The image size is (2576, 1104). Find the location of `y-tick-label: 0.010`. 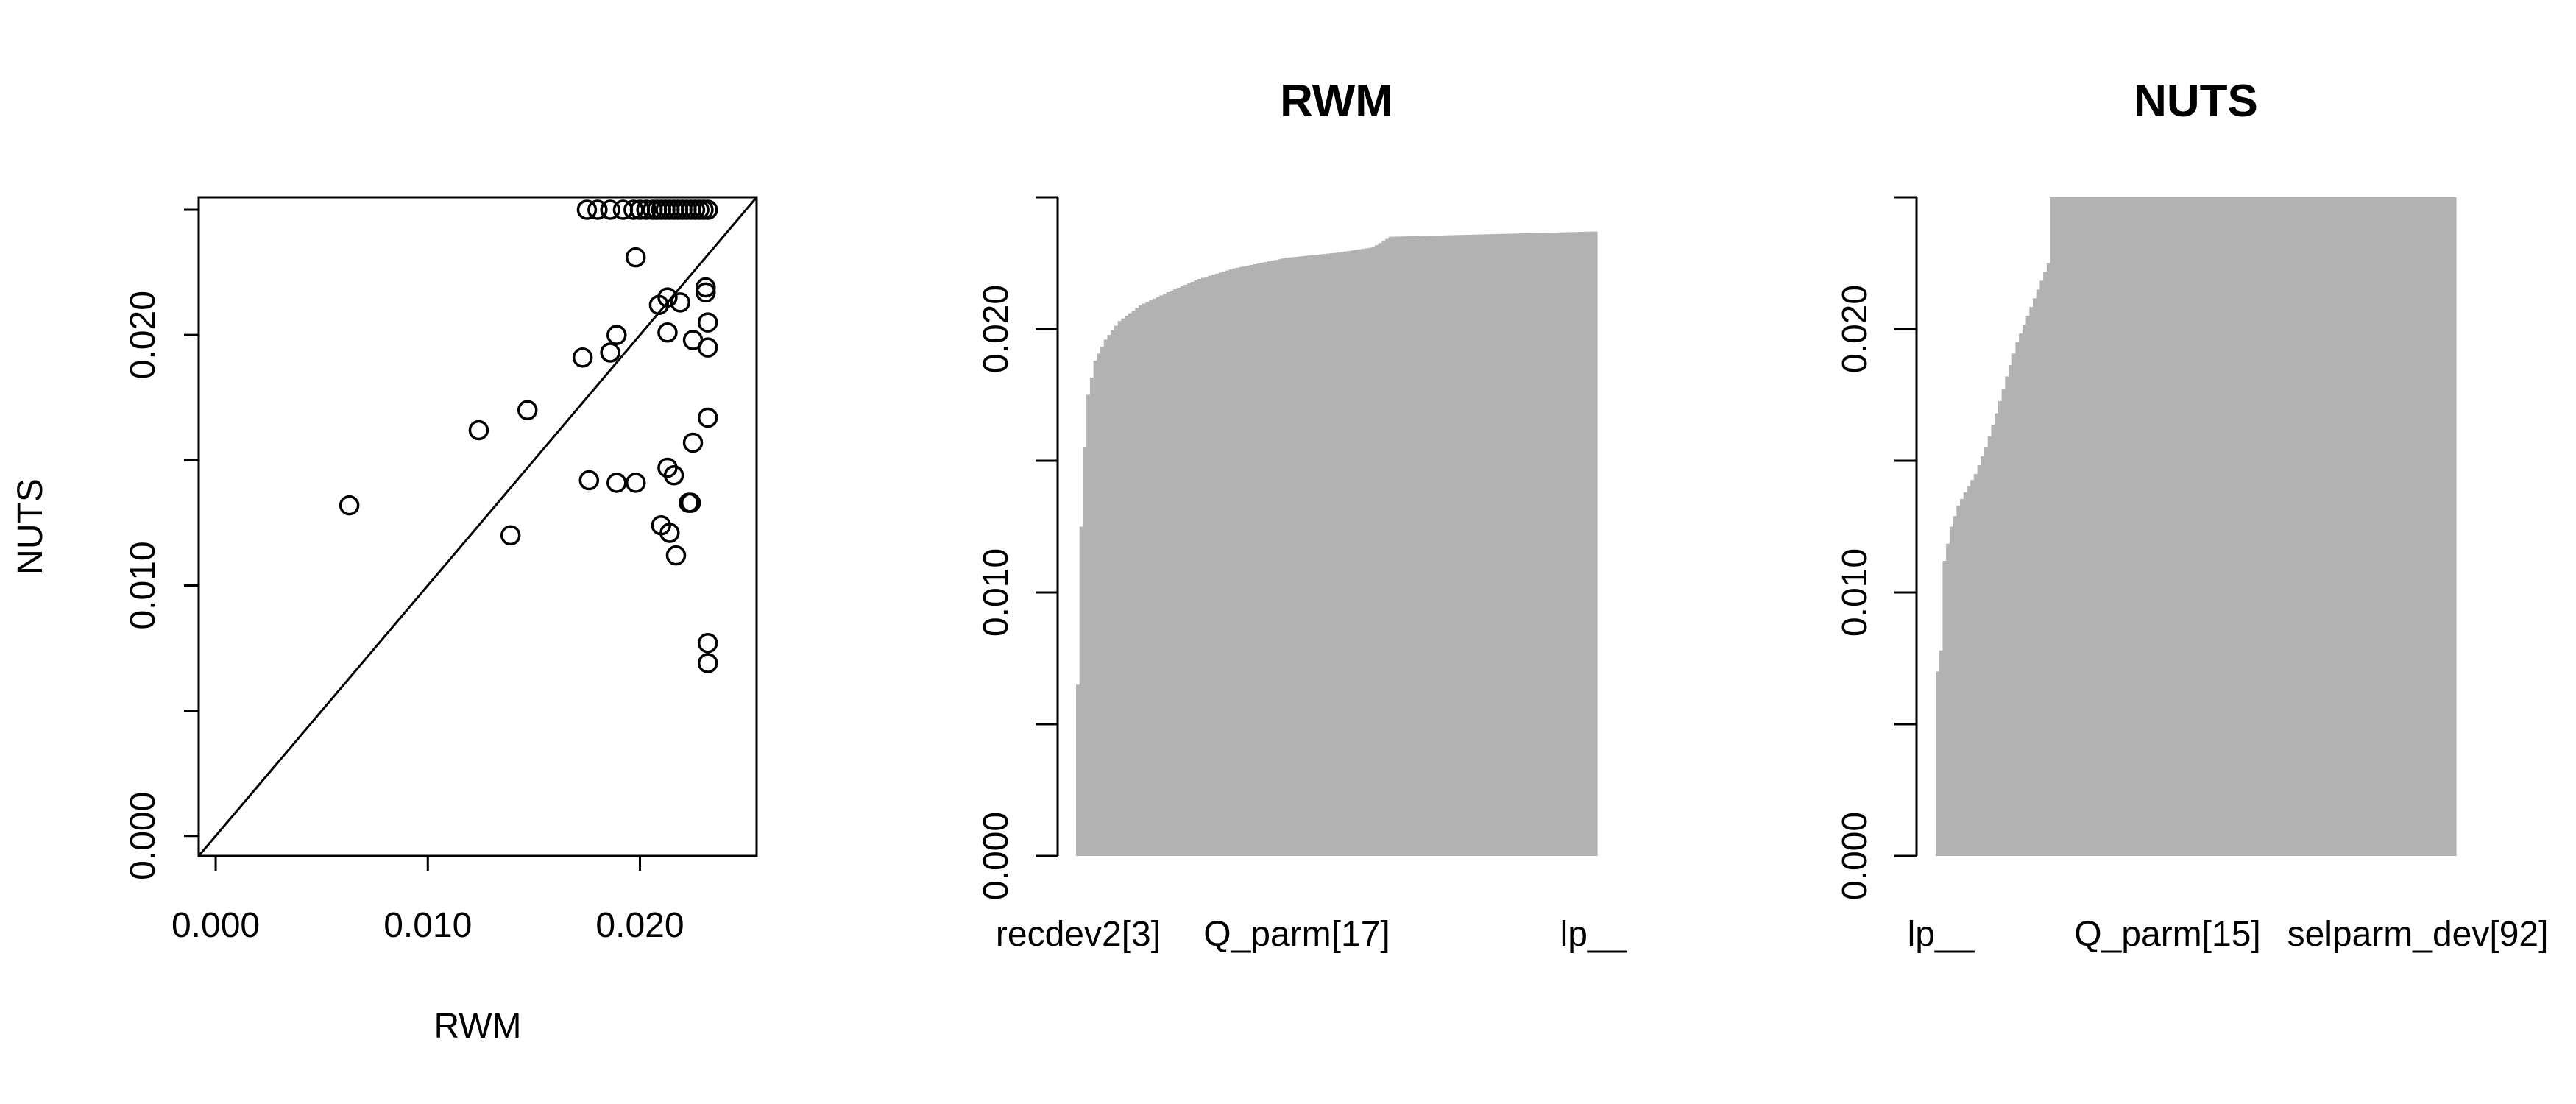

y-tick-label: 0.010 is located at coordinates (143, 585).